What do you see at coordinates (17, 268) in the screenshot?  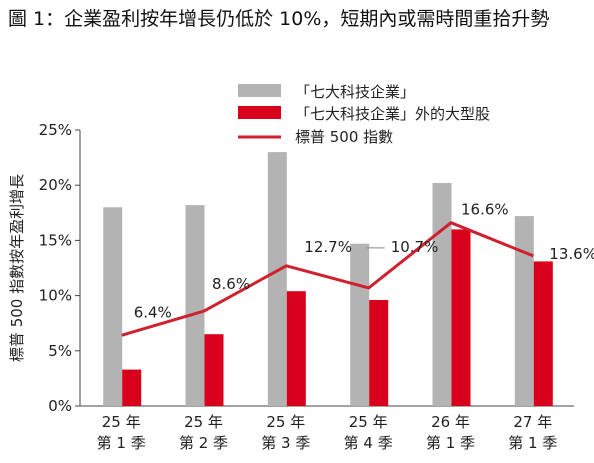 I see `y-axis-label: 標普 500 指數按年盈利增長` at bounding box center [17, 268].